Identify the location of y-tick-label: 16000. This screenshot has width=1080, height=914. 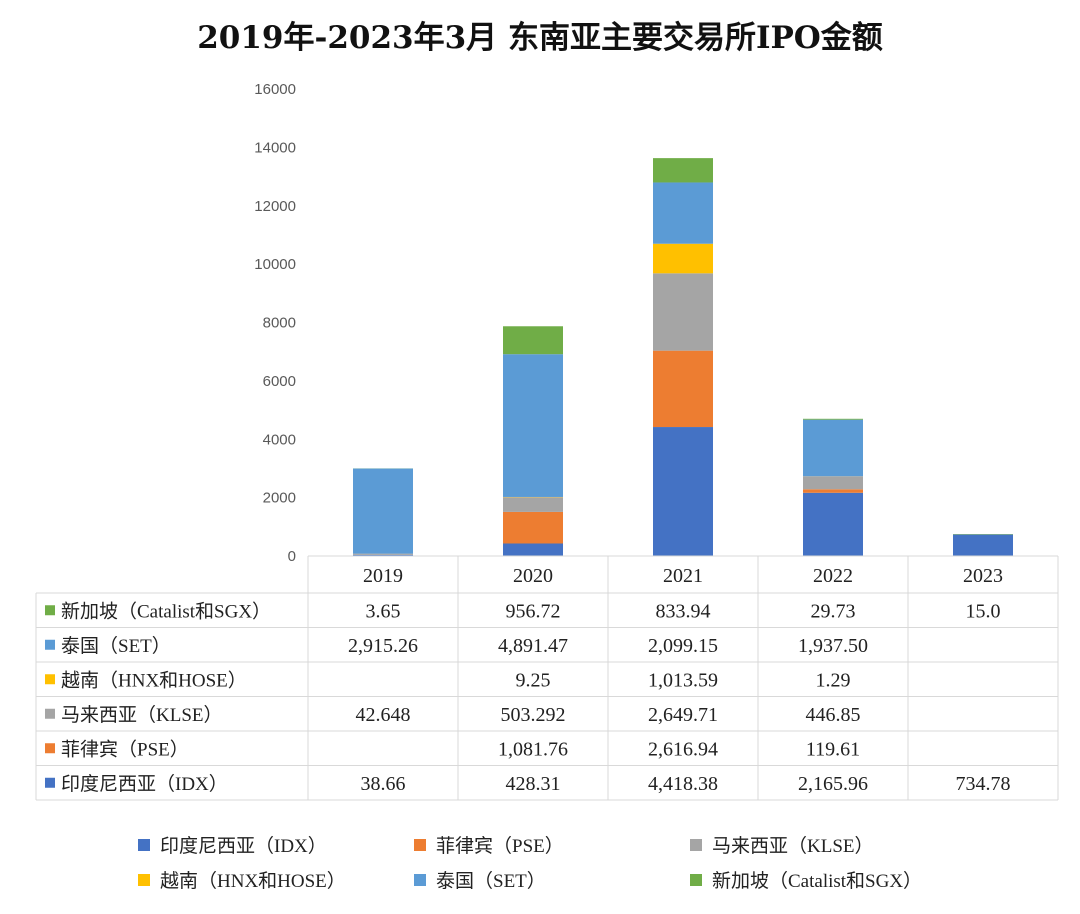
(275, 89).